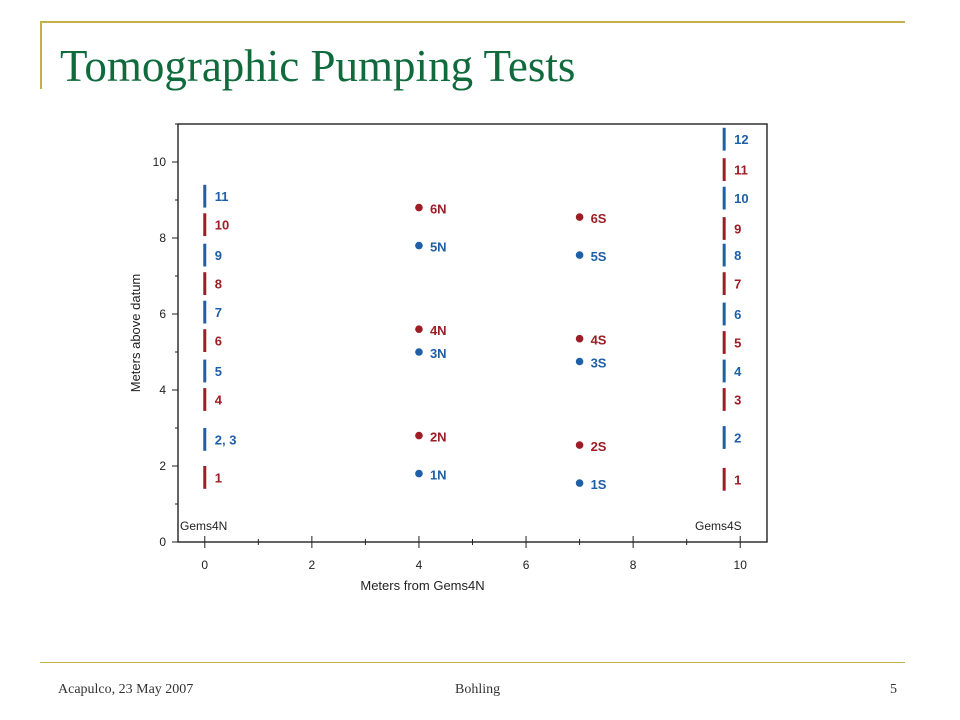 This screenshot has height=720, width=960. Describe the element at coordinates (438, 247) in the screenshot. I see `point-label: 5N` at that location.